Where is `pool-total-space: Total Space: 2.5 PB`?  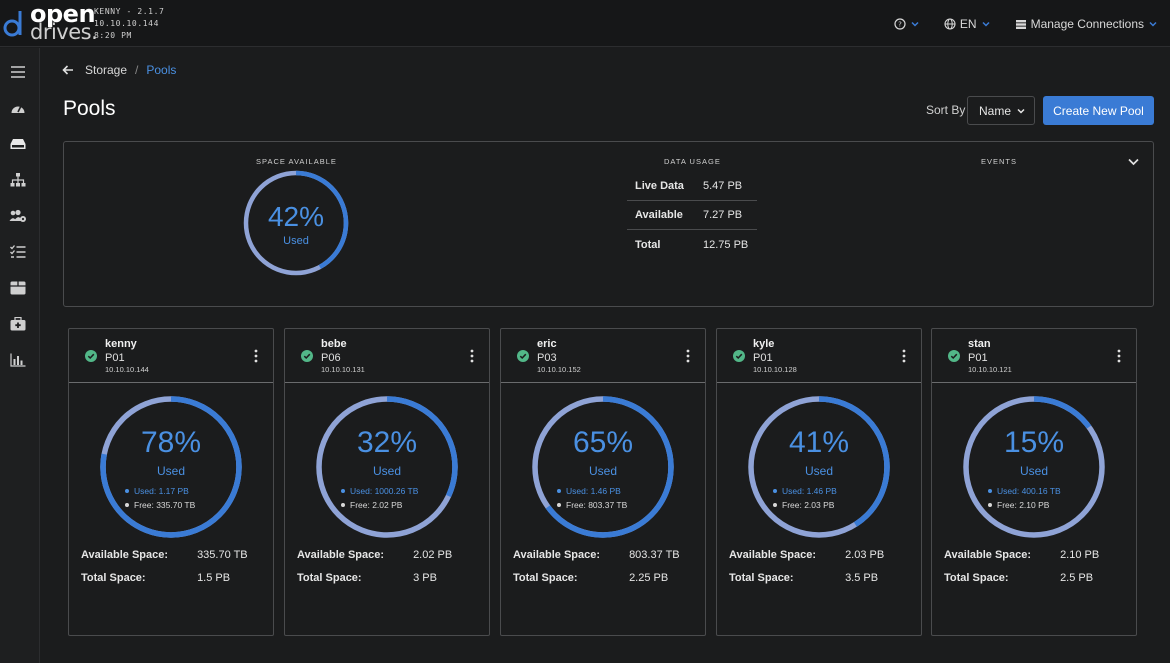 pool-total-space: Total Space: 2.5 PB is located at coordinates (1018, 578).